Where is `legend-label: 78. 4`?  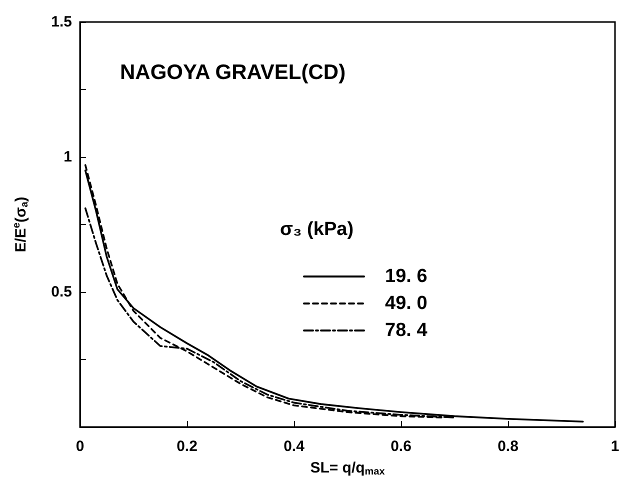
legend-label: 78. 4 is located at coordinates (406, 330).